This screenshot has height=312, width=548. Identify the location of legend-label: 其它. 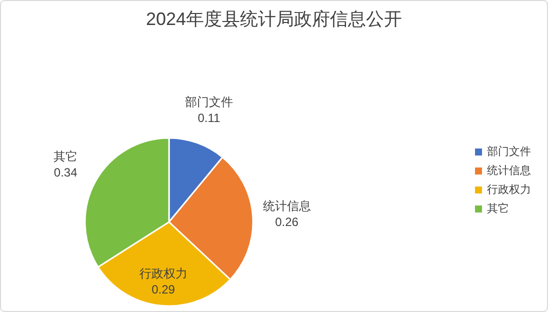
(498, 208).